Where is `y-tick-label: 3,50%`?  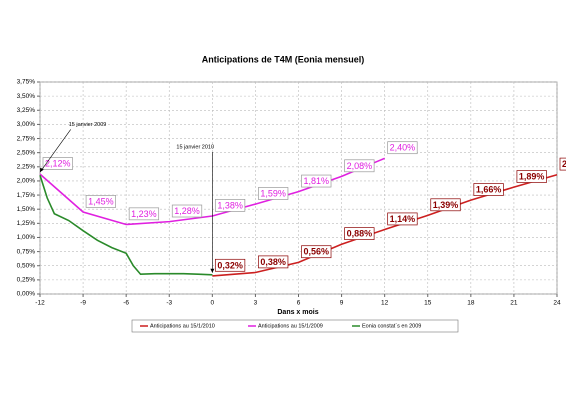
y-tick-label: 3,50% is located at coordinates (26, 96).